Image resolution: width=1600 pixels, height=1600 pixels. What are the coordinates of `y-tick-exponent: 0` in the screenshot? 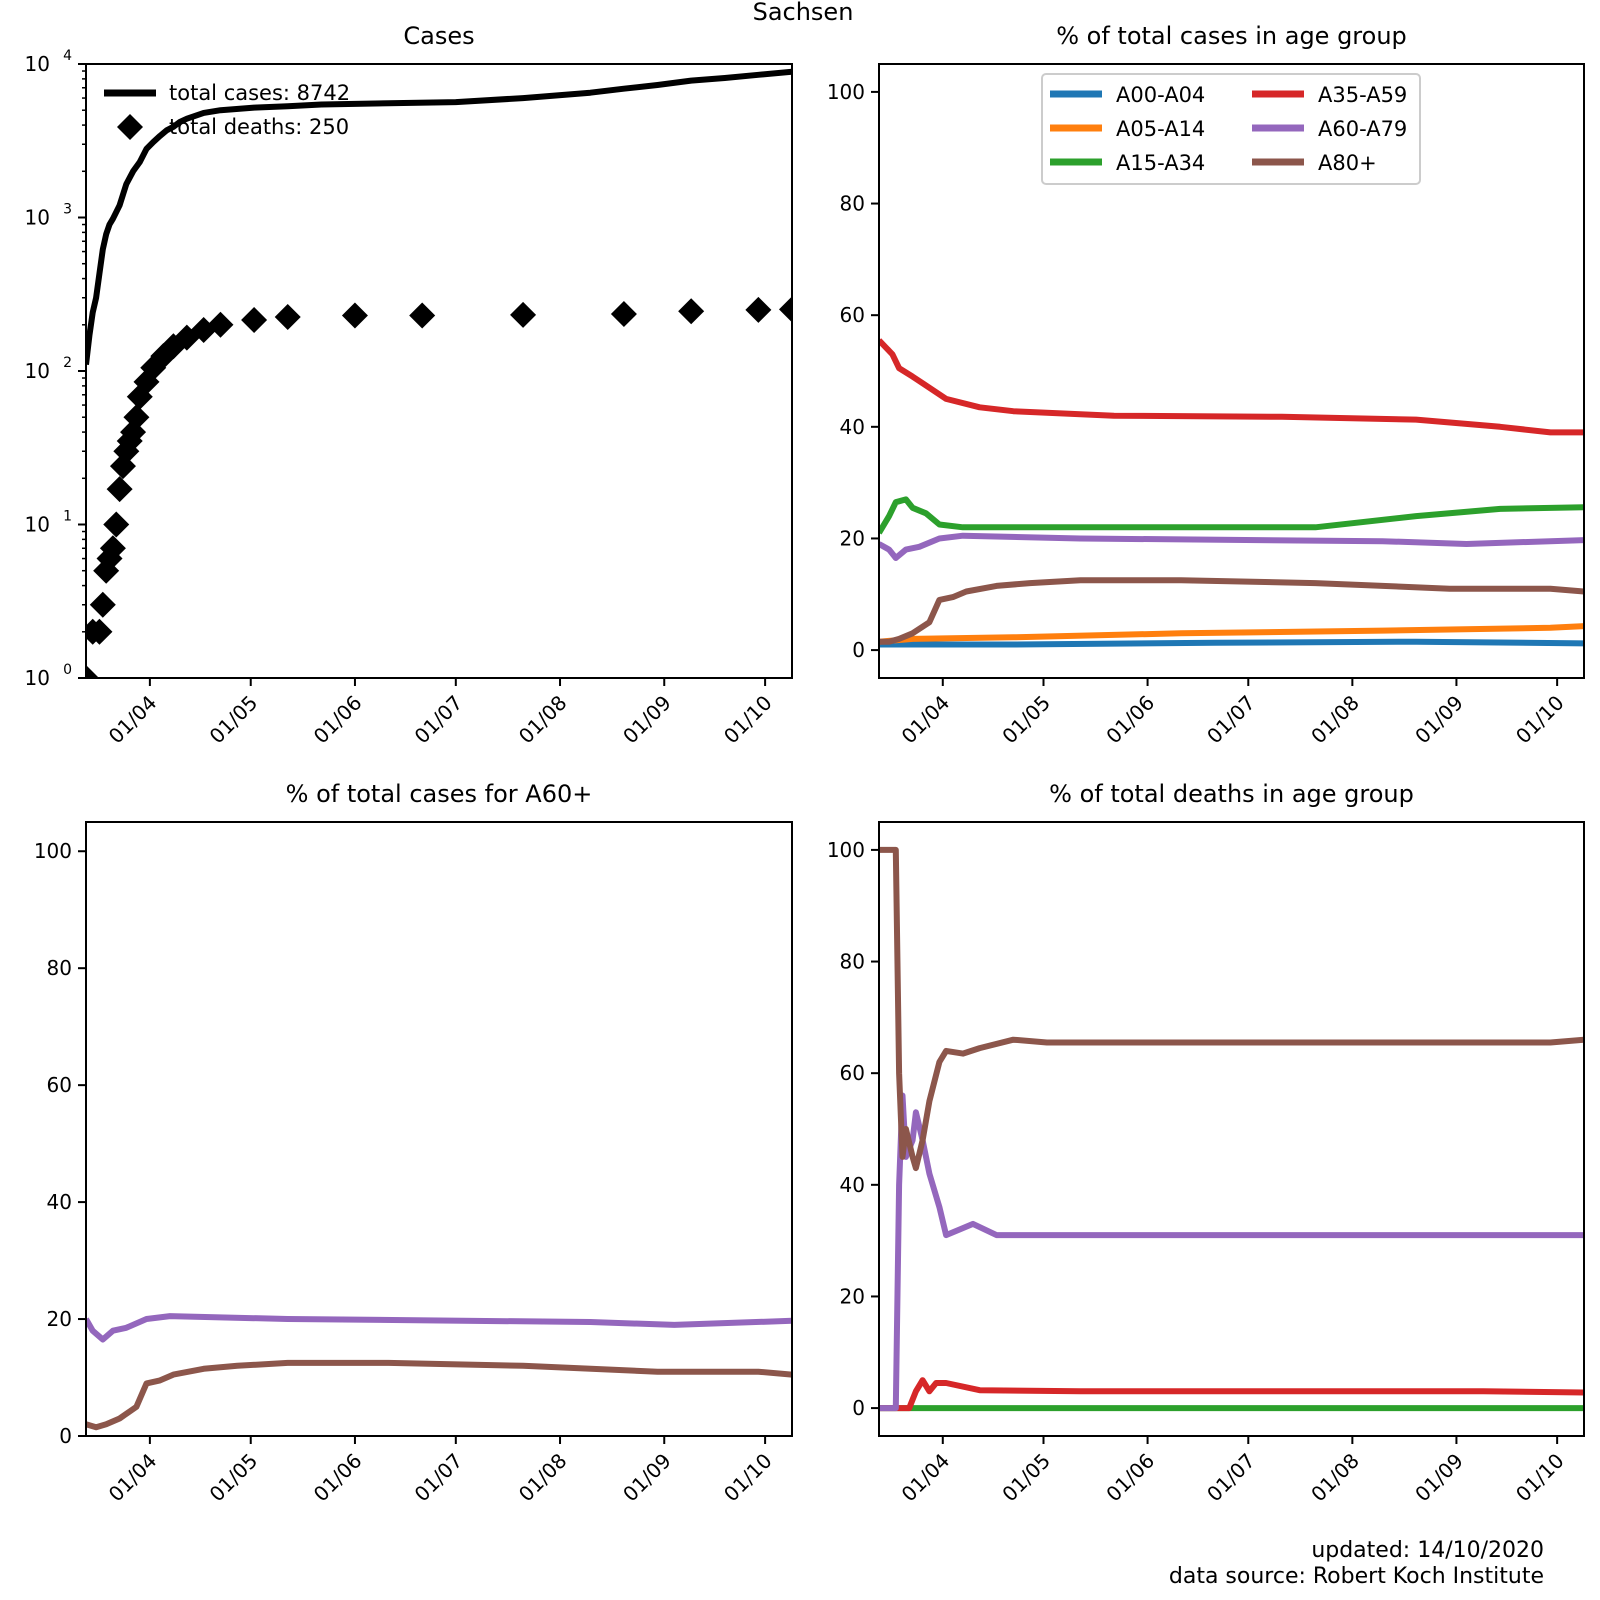 It's located at (67, 670).